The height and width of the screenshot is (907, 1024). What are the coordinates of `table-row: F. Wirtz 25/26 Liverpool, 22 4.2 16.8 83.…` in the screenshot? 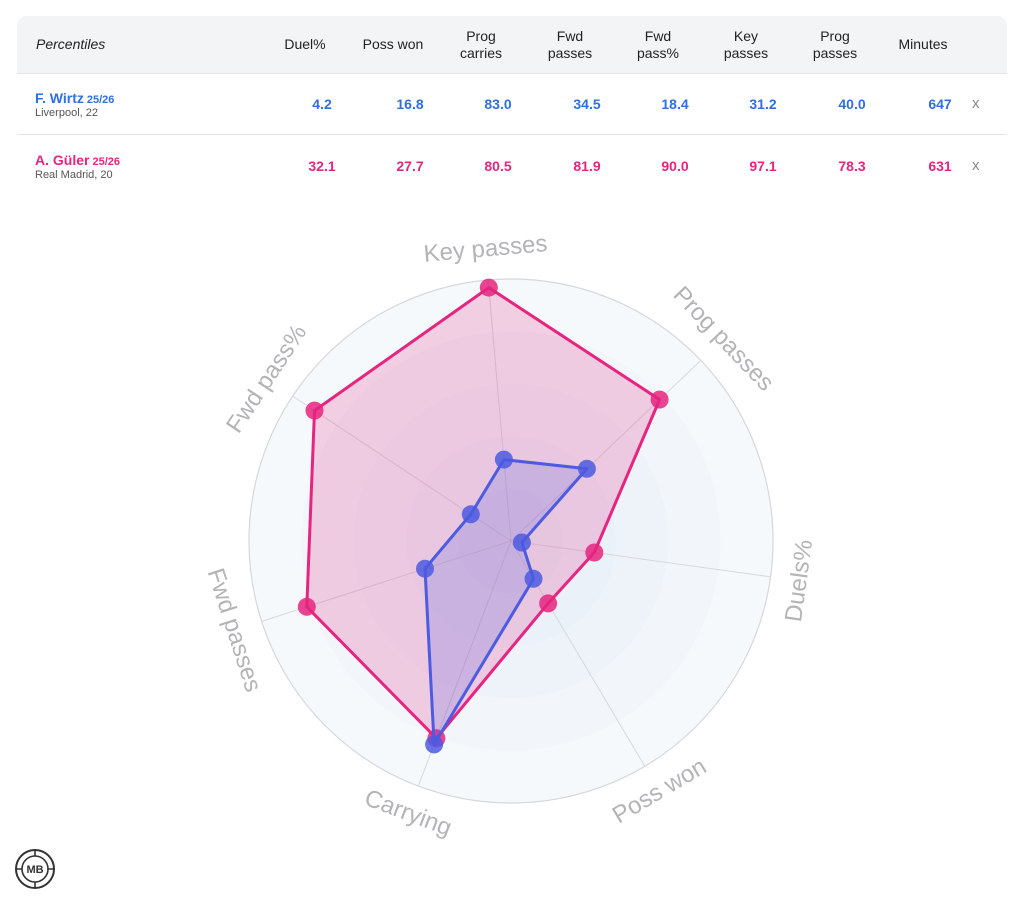 It's located at (512, 104).